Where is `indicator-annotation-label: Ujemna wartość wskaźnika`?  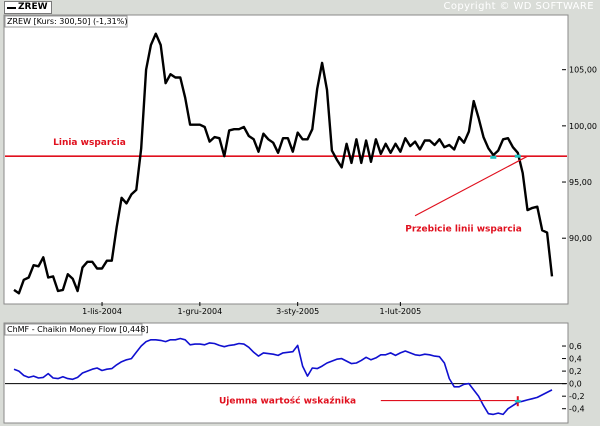 indicator-annotation-label: Ujemna wartość wskaźnika is located at coordinates (287, 401).